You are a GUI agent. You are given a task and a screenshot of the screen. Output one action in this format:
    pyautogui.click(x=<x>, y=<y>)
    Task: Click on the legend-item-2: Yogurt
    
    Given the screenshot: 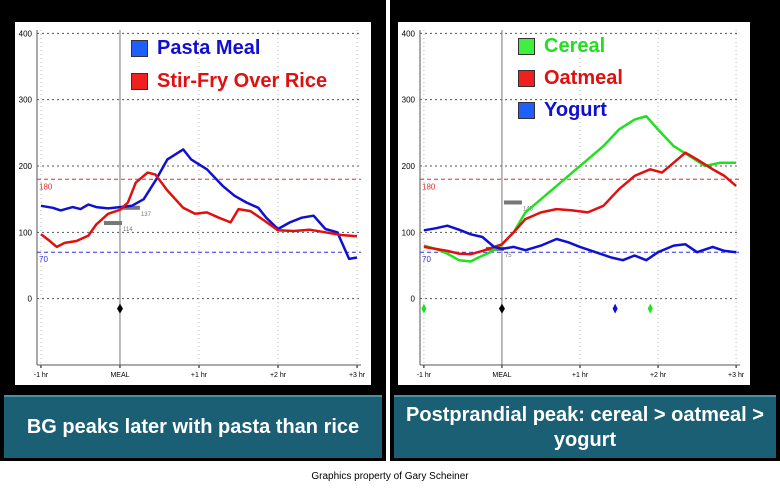 What is the action you would take?
    pyautogui.click(x=562, y=110)
    